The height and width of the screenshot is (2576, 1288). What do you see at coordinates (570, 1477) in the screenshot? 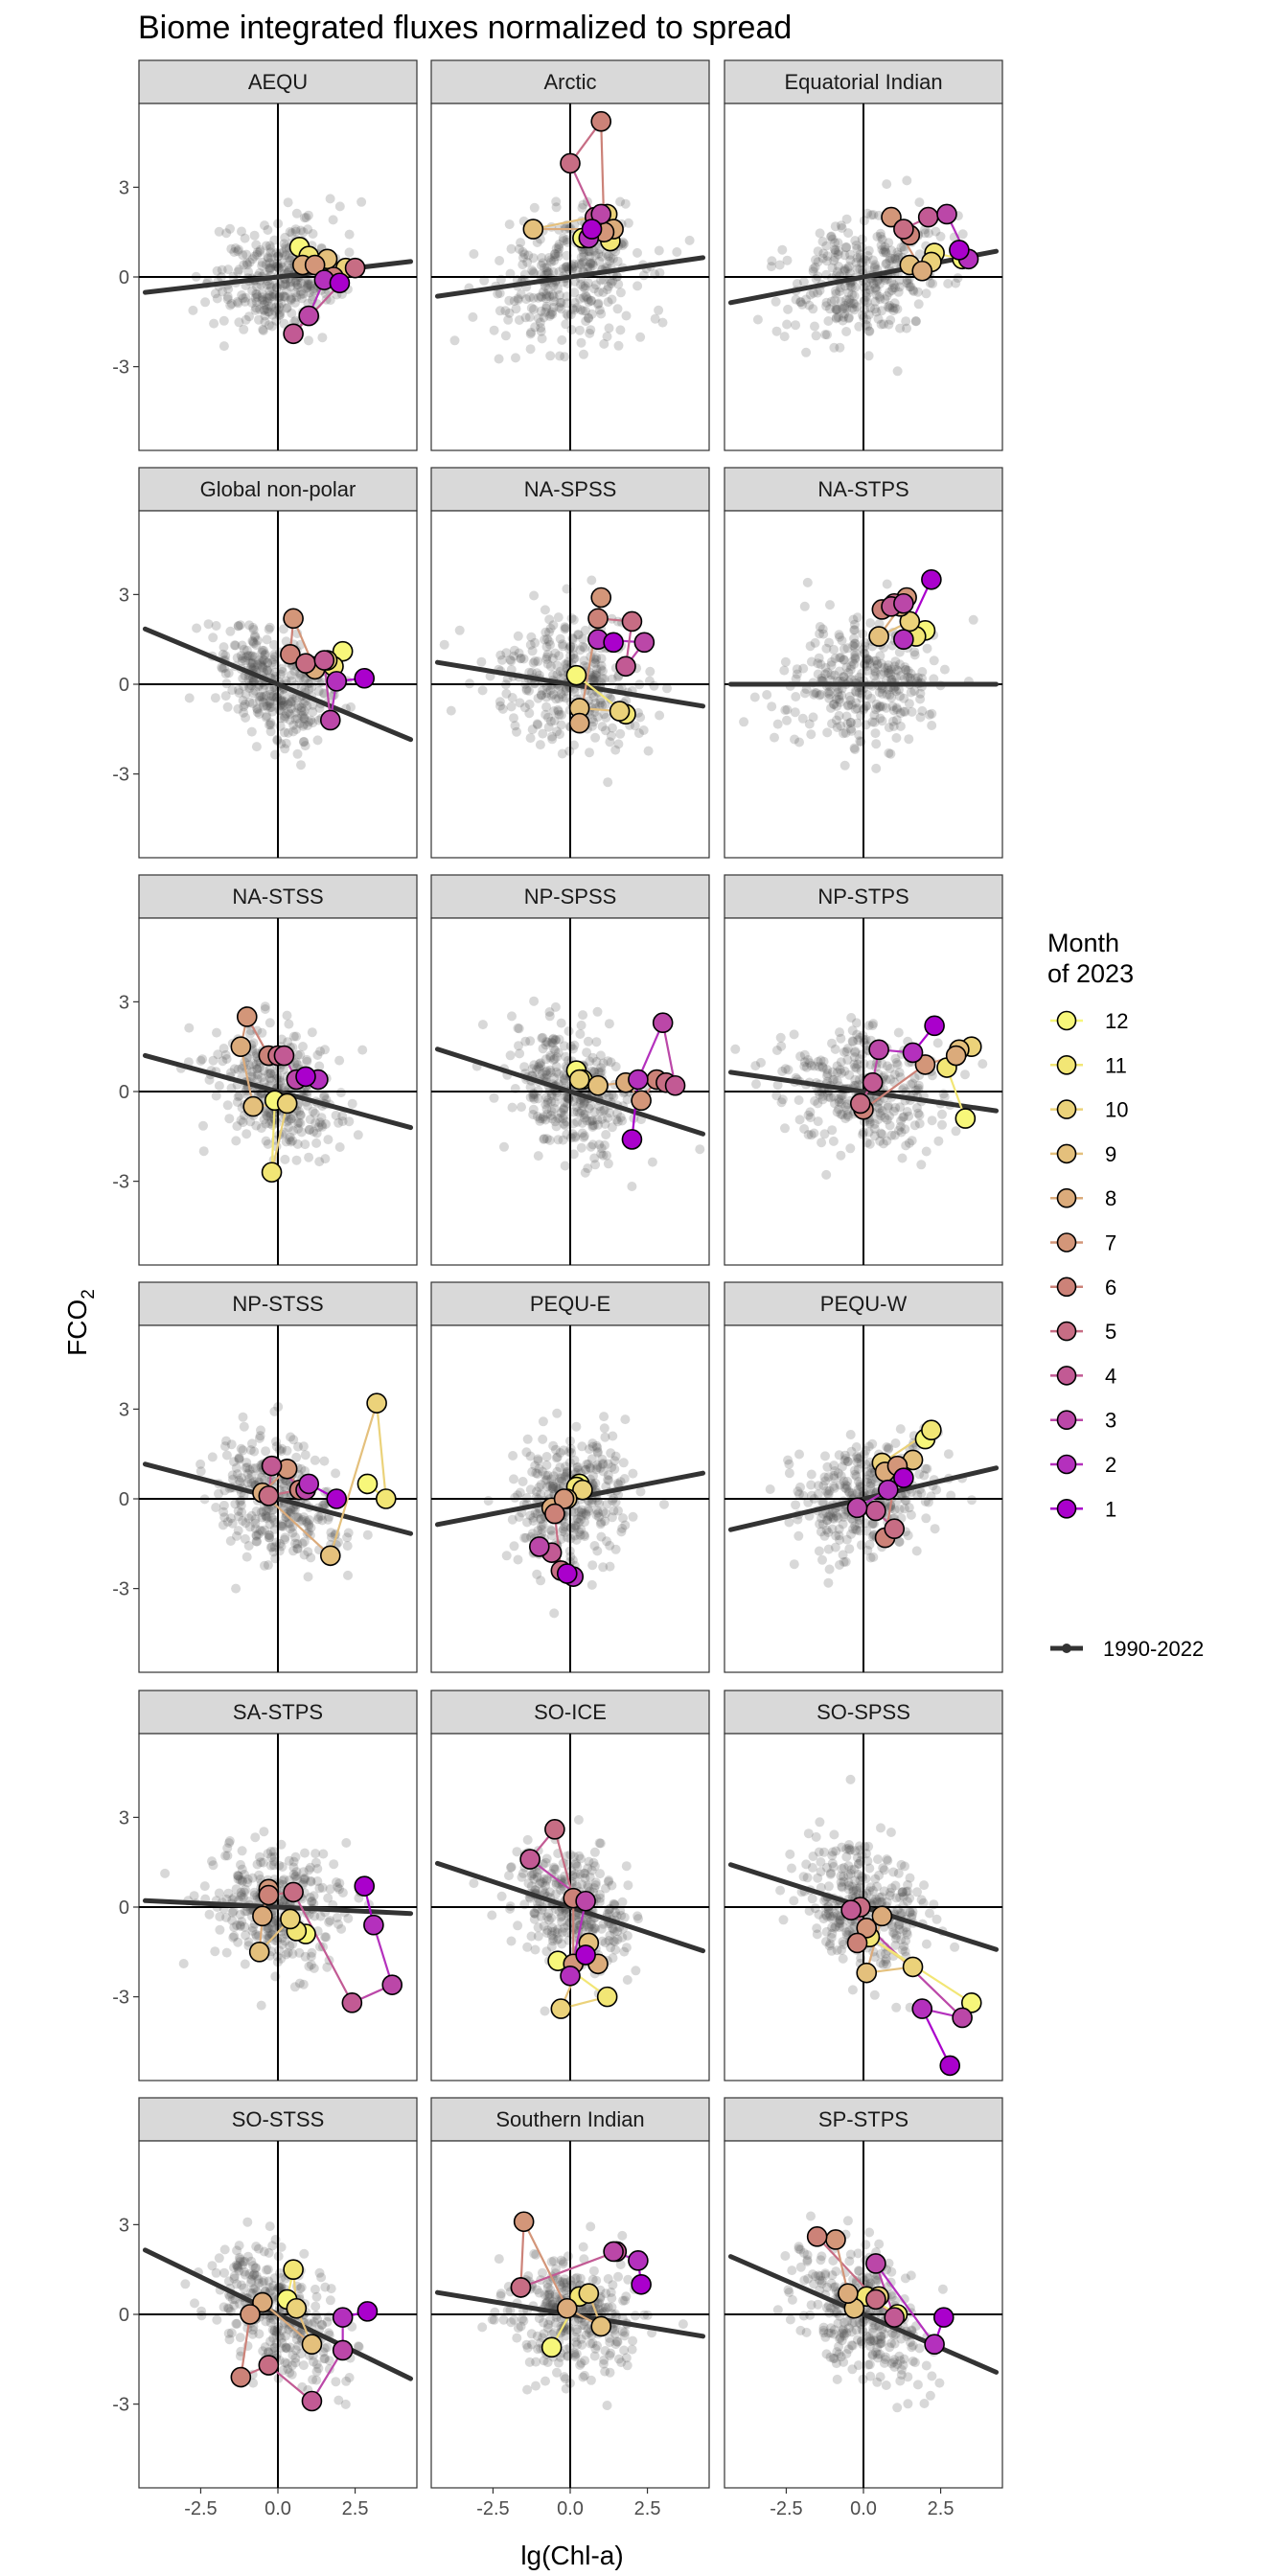
I see `panel-pequ-e: PEQU-E` at bounding box center [570, 1477].